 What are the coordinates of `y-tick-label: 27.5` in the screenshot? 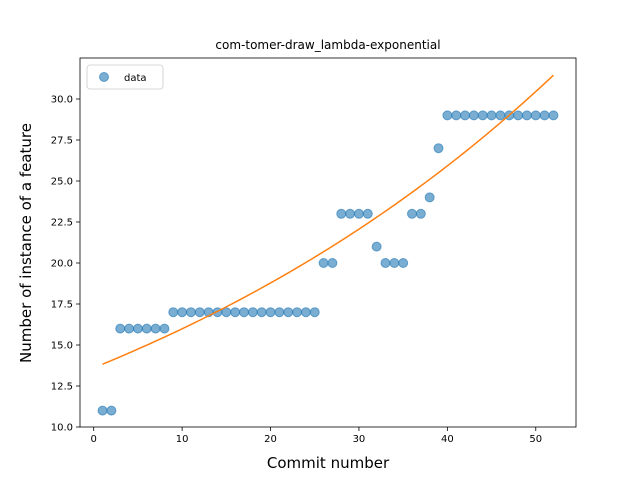 It's located at (62, 141).